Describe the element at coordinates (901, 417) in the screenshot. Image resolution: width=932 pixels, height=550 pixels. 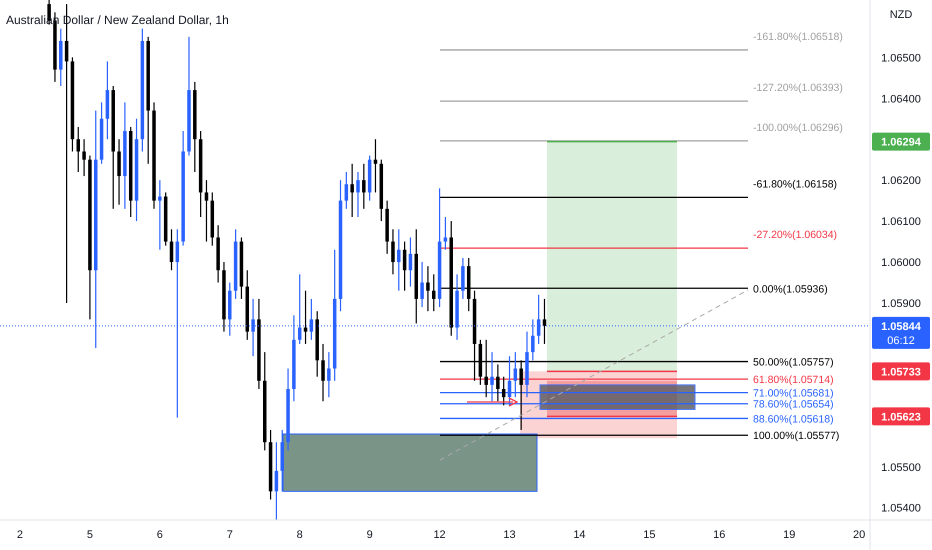
I see `y-tick-label: 1.05623` at that location.